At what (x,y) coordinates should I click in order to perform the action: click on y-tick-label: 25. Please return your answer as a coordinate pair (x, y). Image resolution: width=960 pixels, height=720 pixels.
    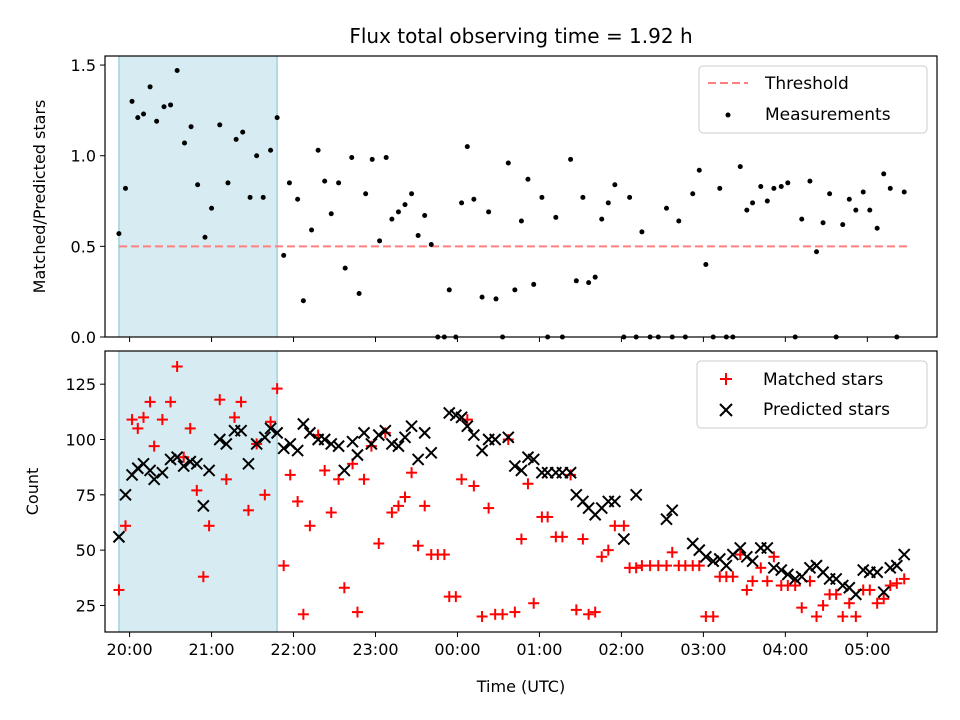
    Looking at the image, I should click on (86, 605).